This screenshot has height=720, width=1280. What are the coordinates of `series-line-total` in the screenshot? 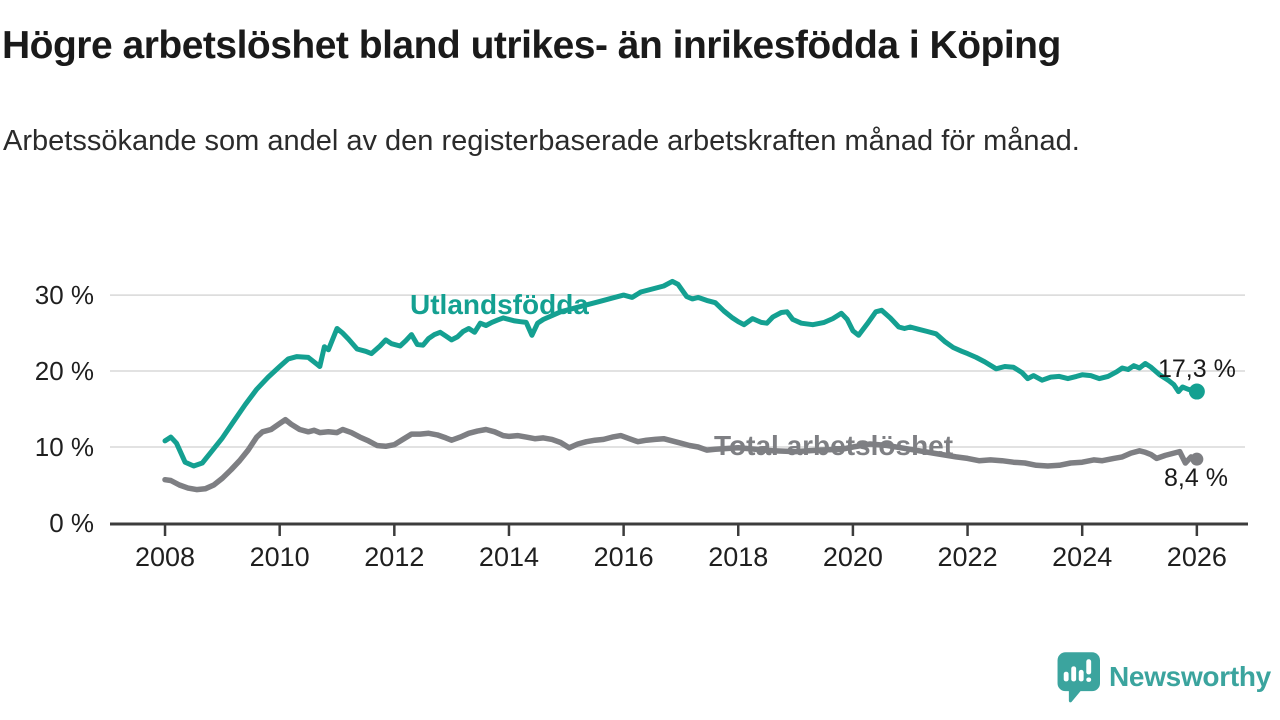 It's located at (681, 454).